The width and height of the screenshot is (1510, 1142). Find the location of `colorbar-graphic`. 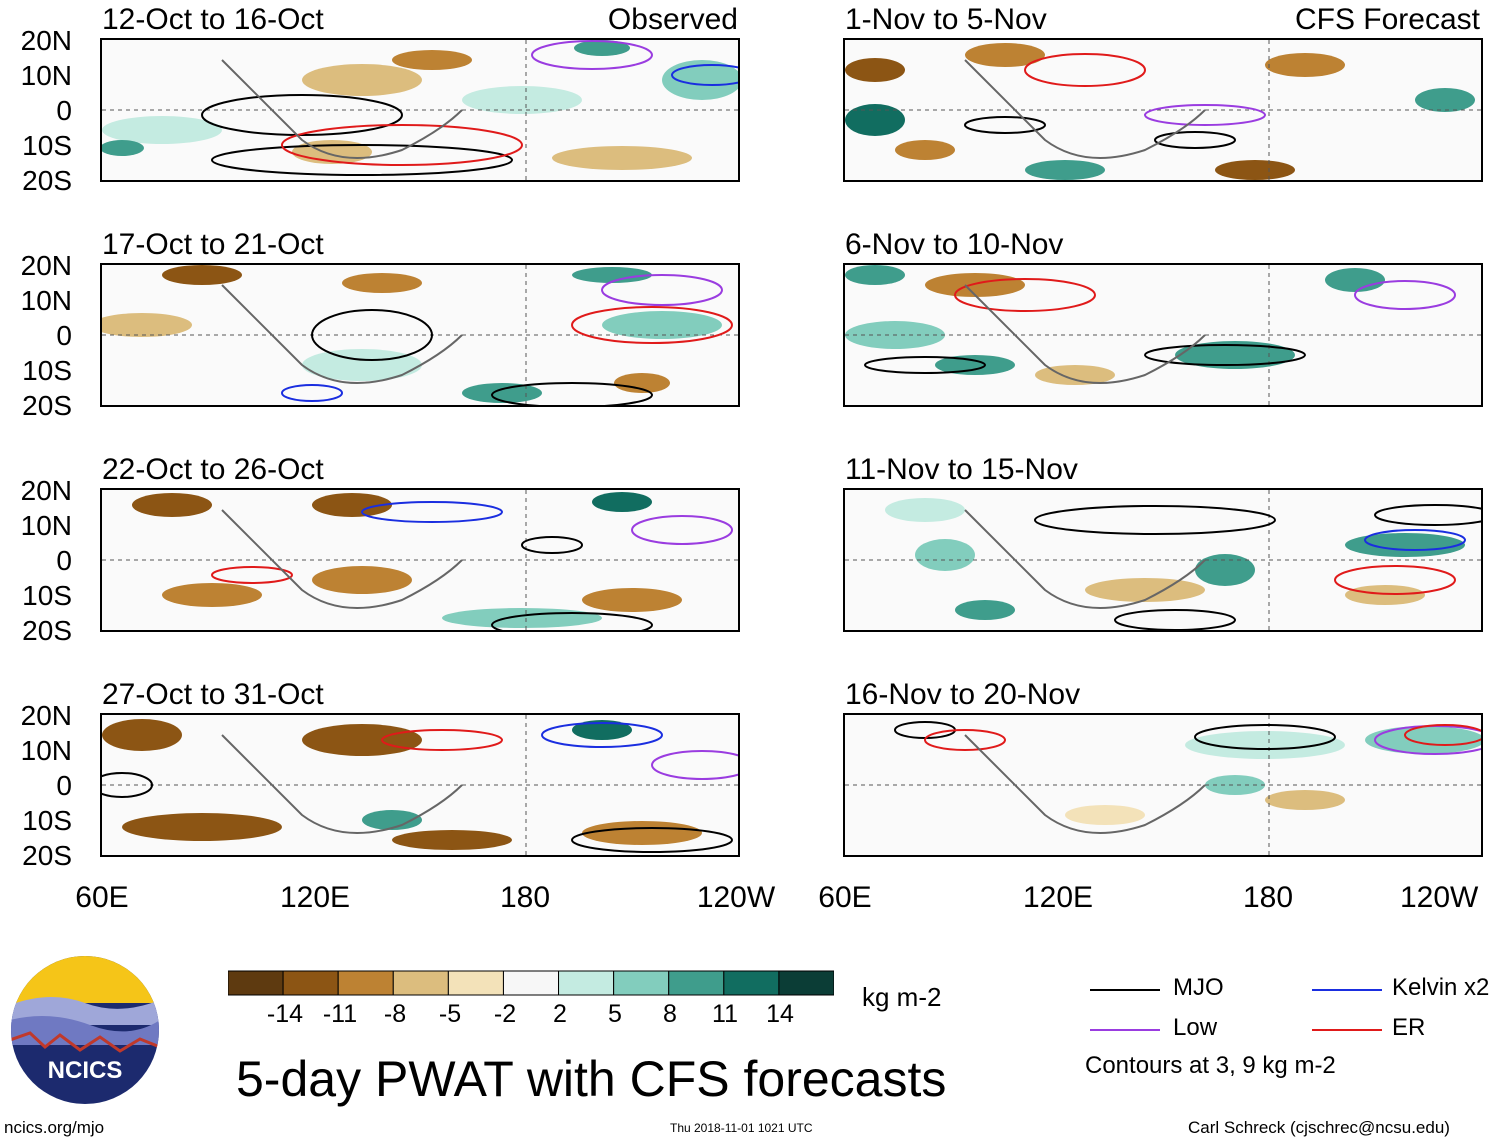

colorbar-graphic is located at coordinates (531, 983).